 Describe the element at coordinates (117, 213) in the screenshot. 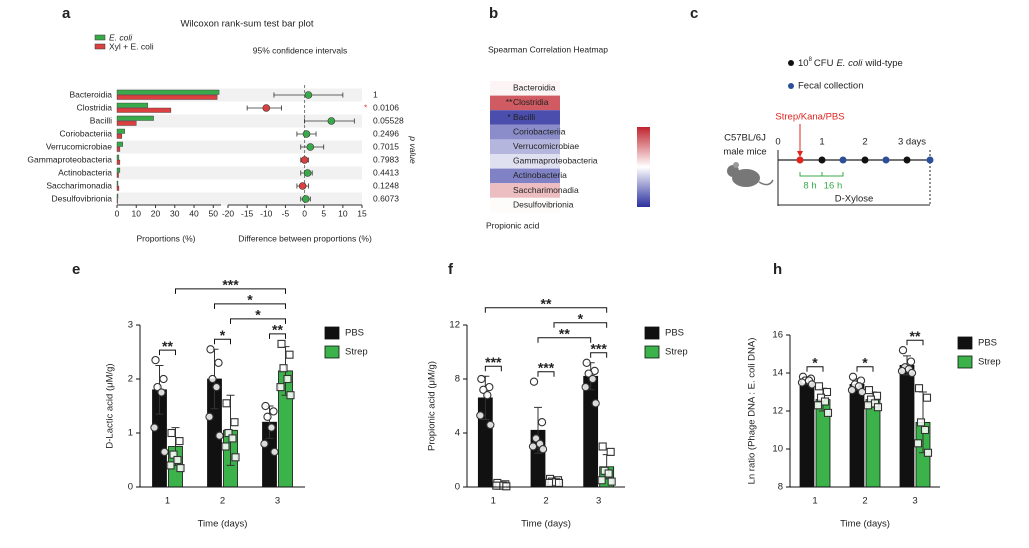

I see `x-tick-label: 0` at that location.